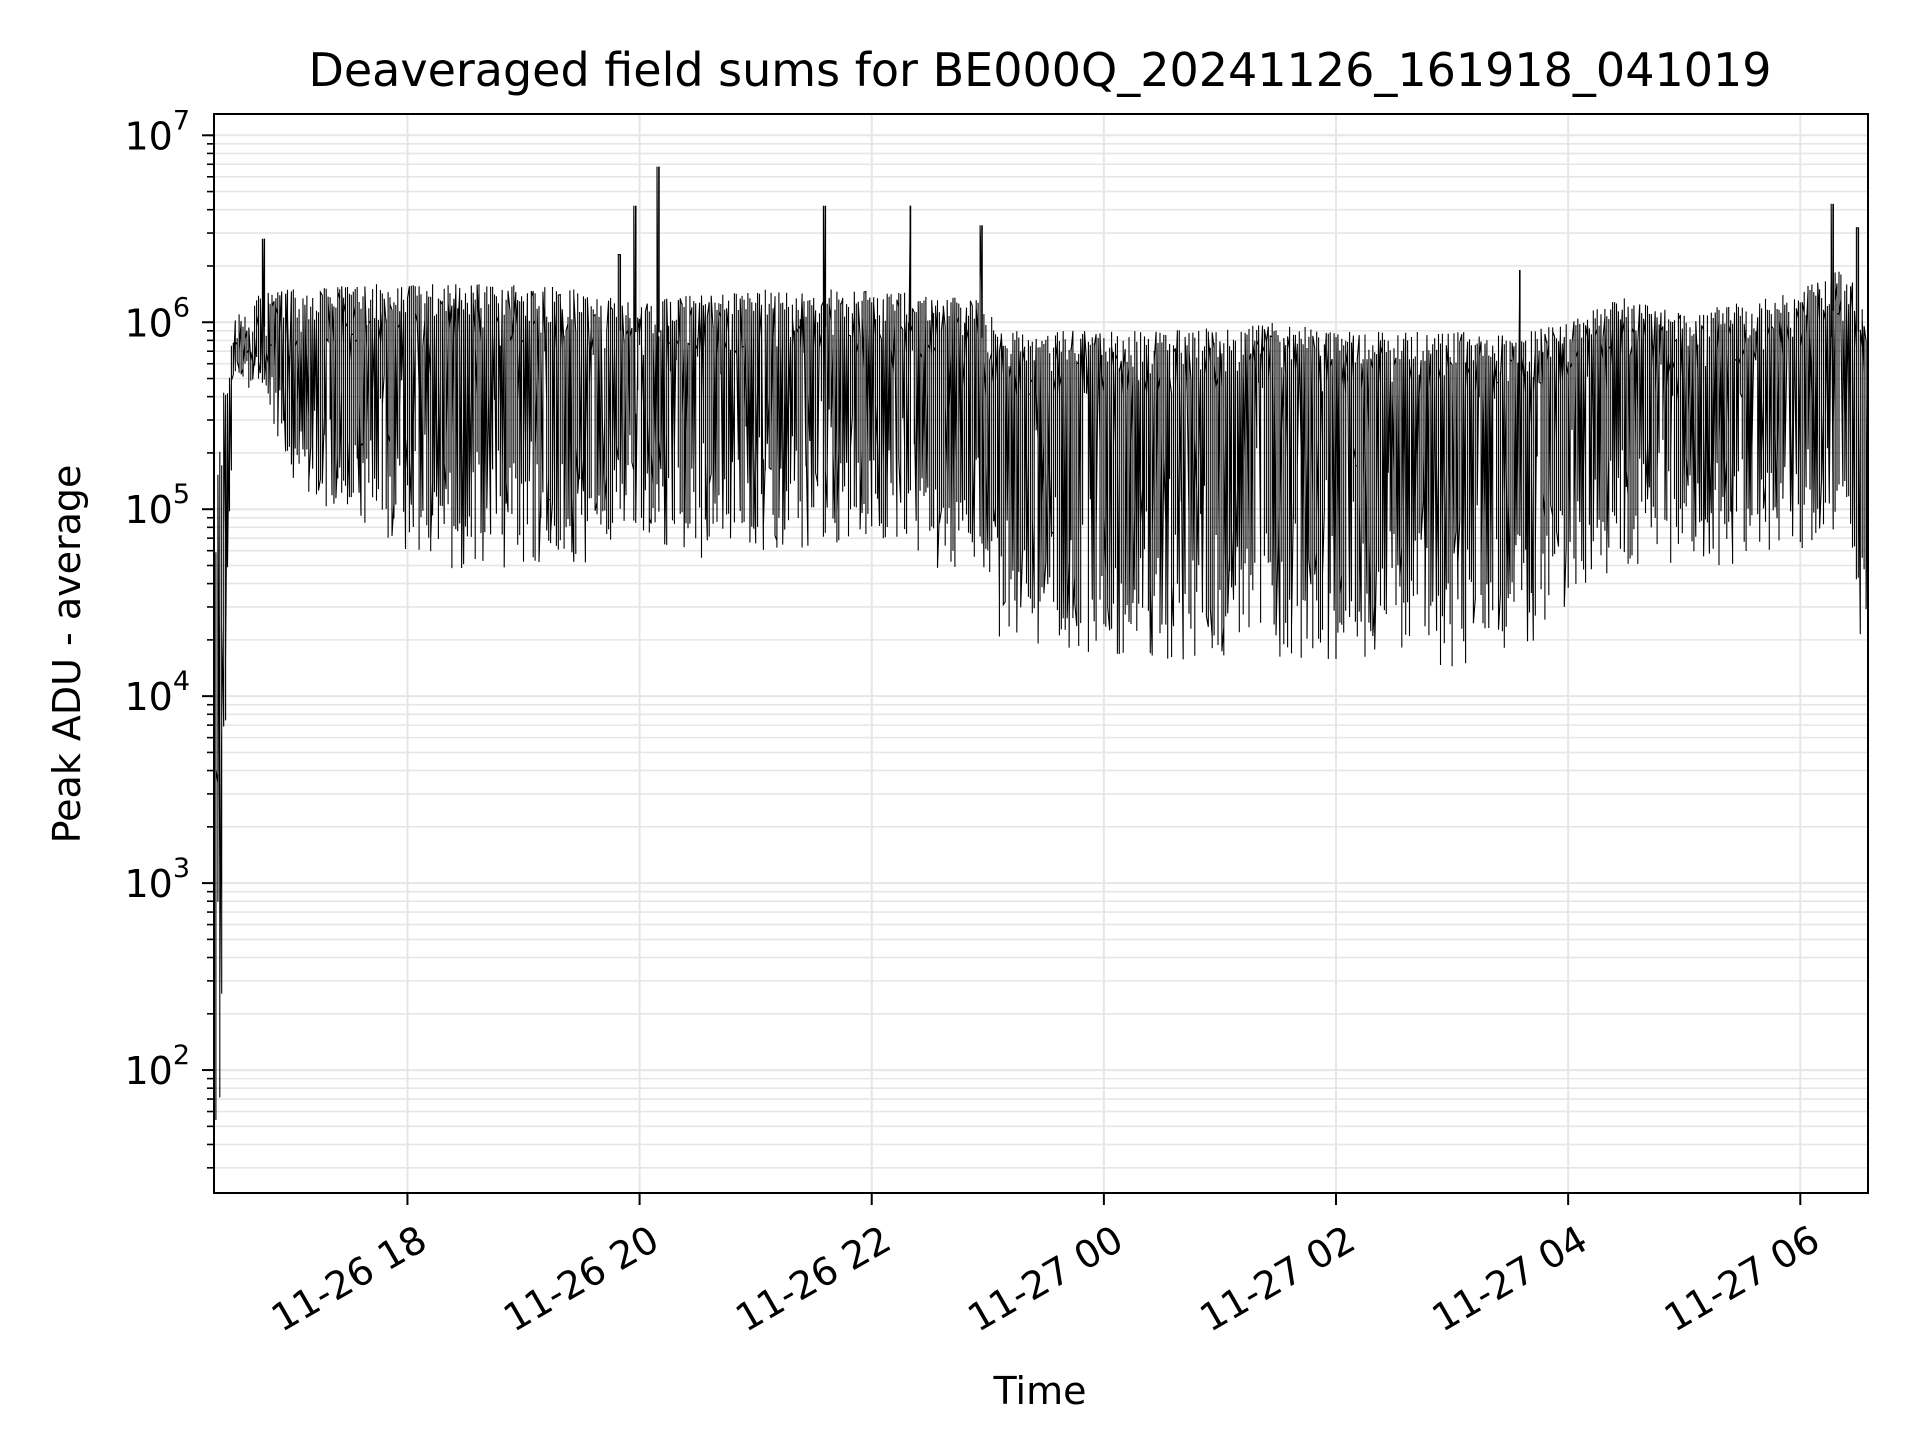 This screenshot has height=1440, width=1920. Describe the element at coordinates (67, 654) in the screenshot. I see `y-axis-label: Peak ADU - average` at that location.